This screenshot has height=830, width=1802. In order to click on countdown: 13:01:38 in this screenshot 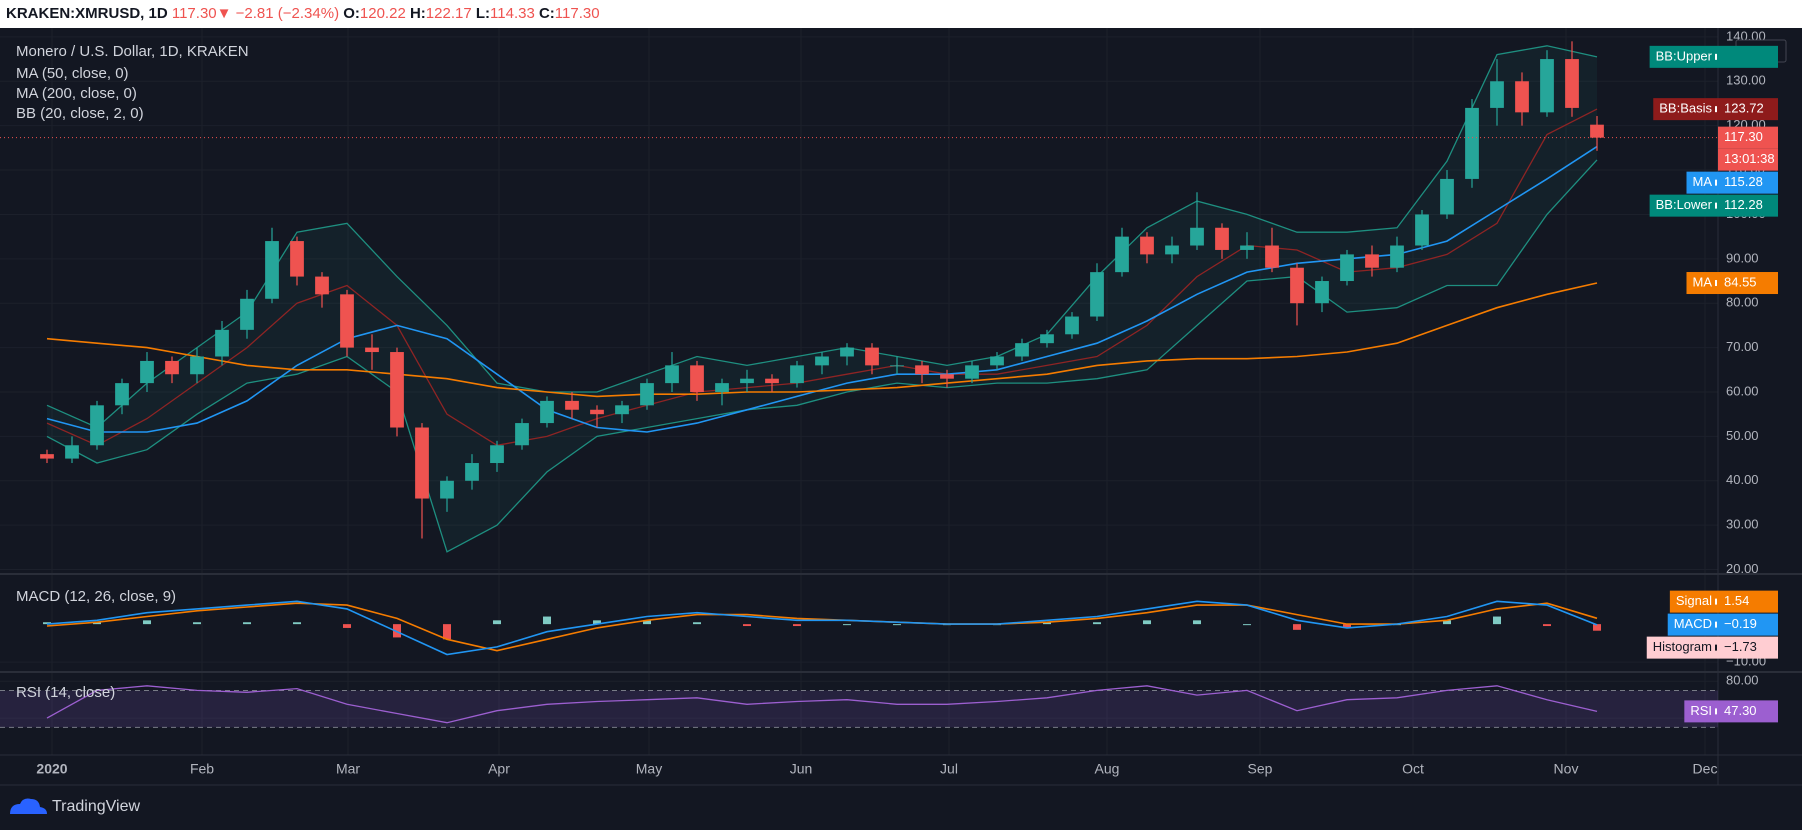, I will do `click(1749, 158)`.